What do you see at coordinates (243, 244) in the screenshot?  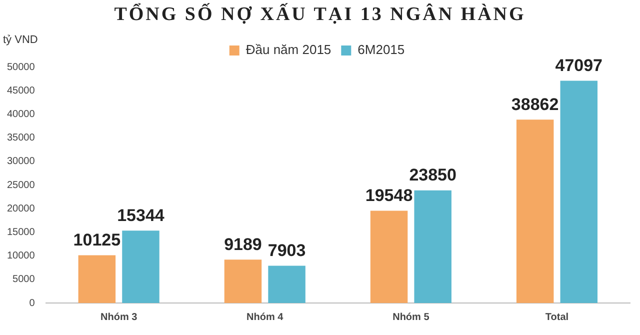 I see `data-label: 9189` at bounding box center [243, 244].